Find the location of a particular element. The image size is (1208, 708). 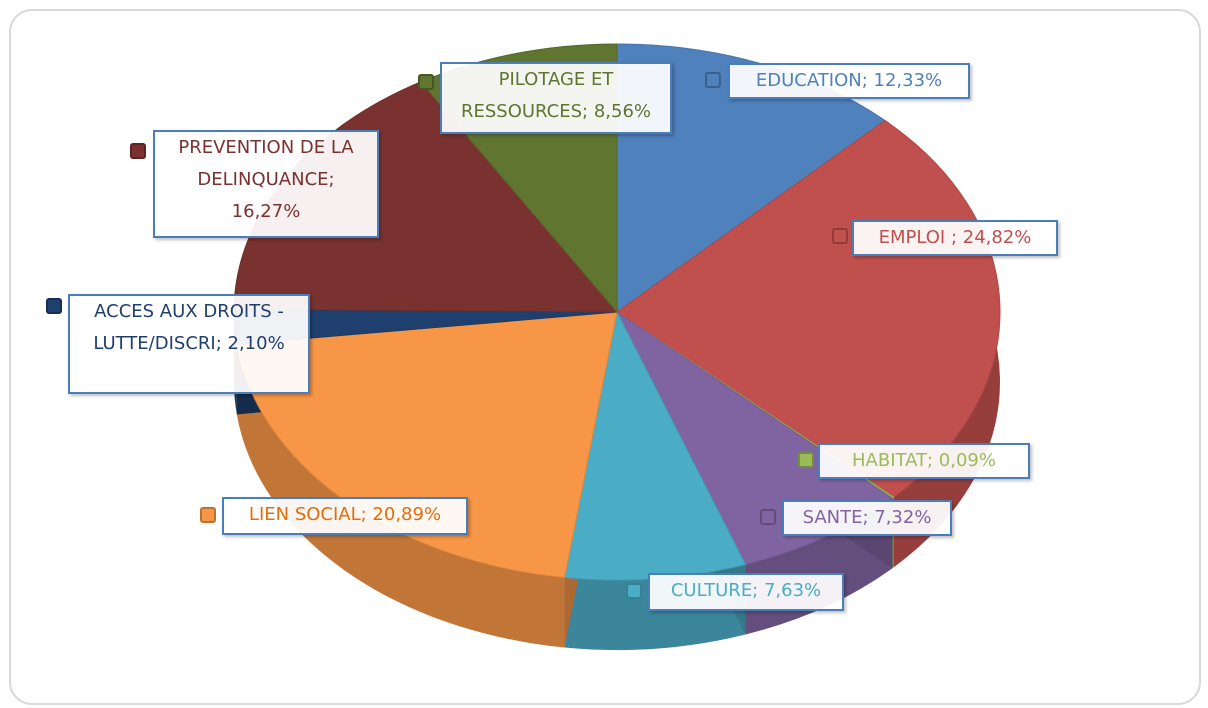

data-label: HABITAT; 0,09% is located at coordinates (924, 461).